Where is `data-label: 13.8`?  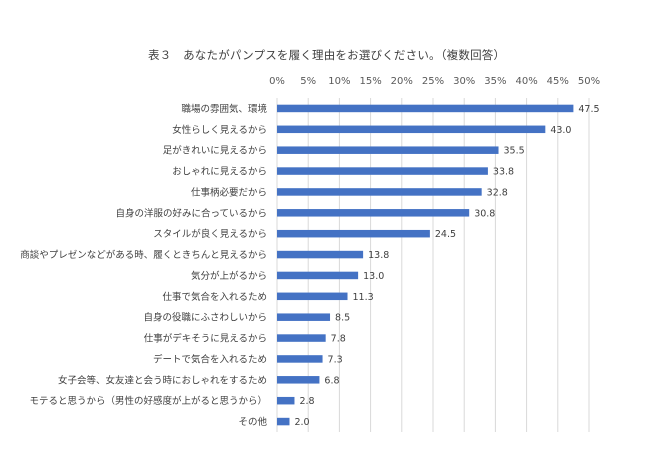
data-label: 13.8 is located at coordinates (378, 255).